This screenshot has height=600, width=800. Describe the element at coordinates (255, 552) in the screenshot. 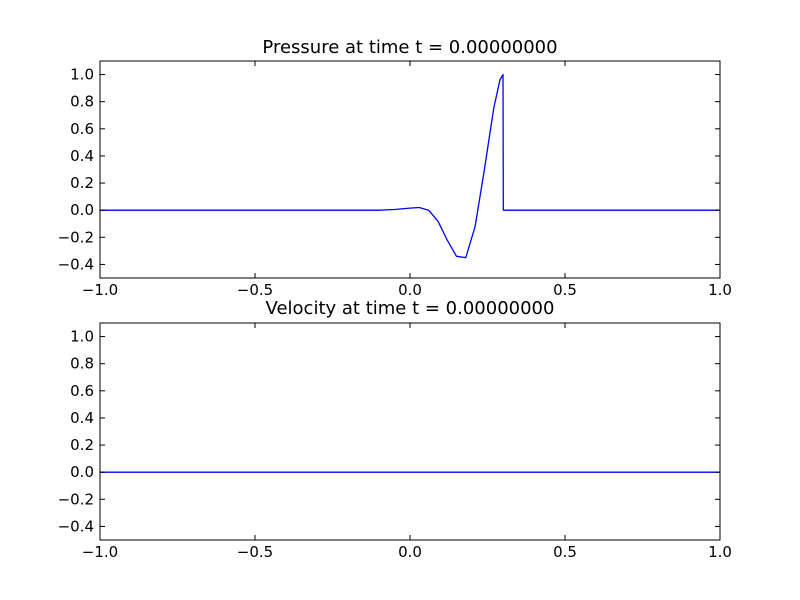

I see `velocity-xtick-label: −0.5` at that location.